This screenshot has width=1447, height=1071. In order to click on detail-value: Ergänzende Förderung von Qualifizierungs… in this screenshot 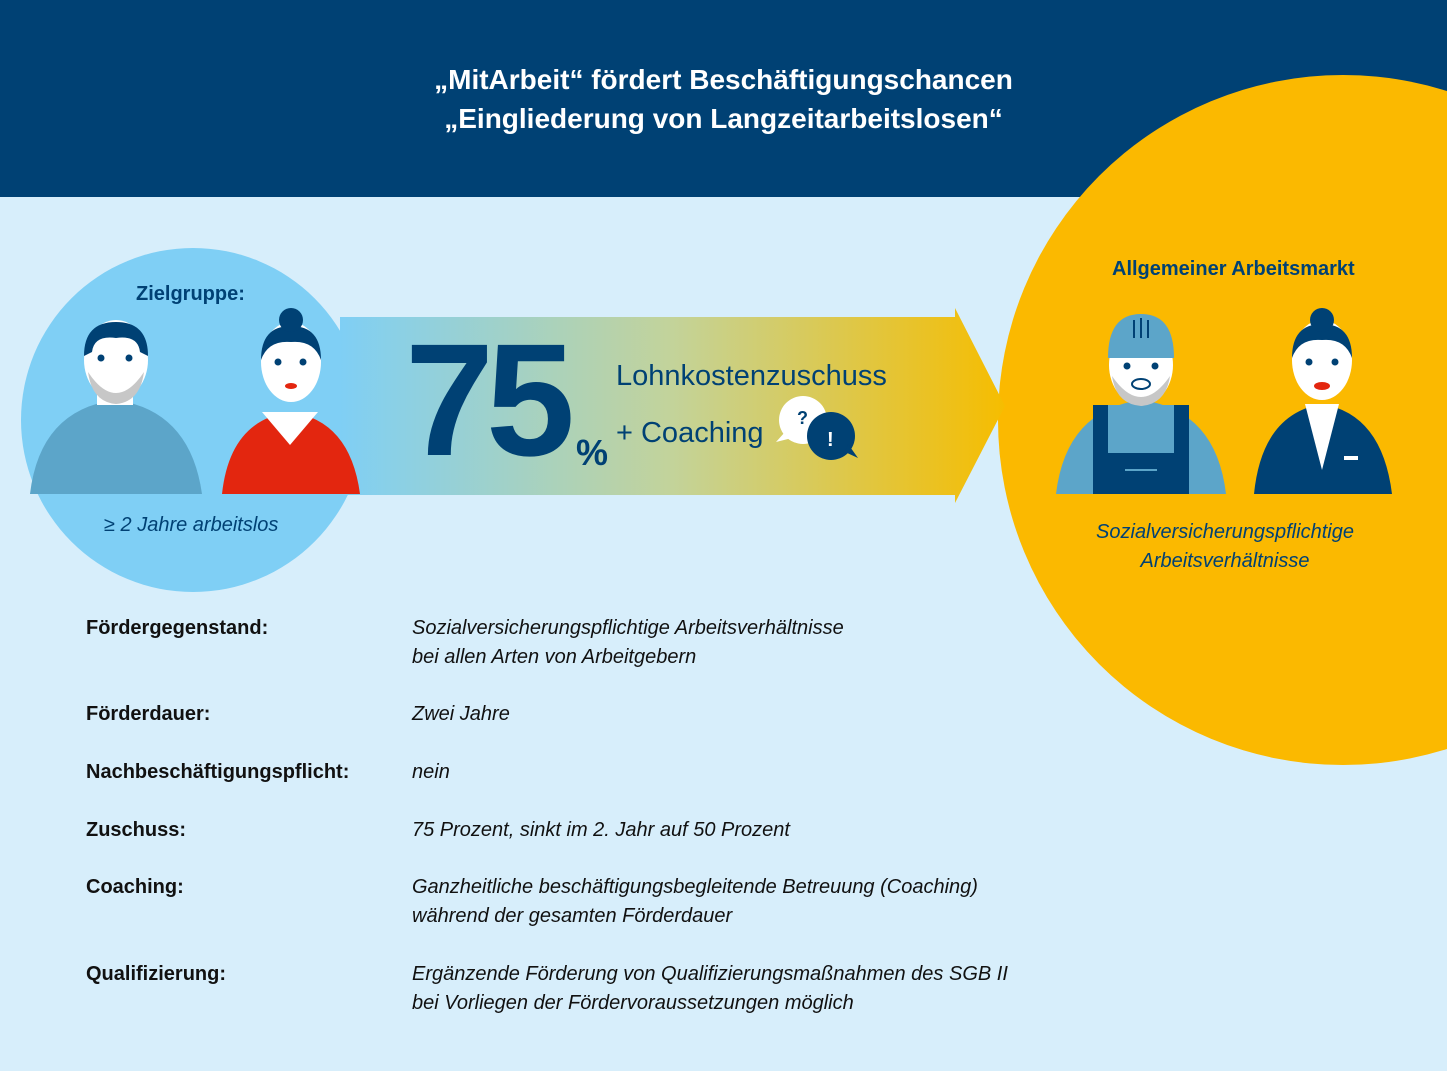, I will do `click(710, 988)`.